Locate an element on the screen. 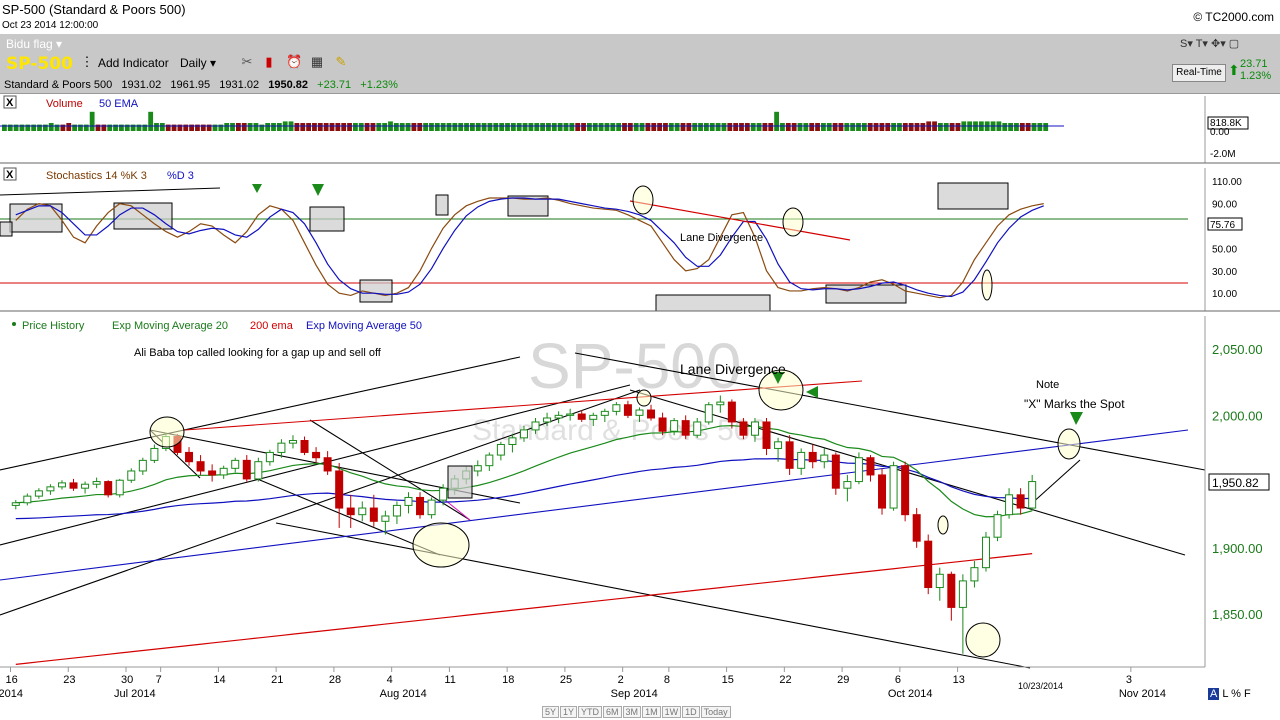  range-1y: 1Y is located at coordinates (569, 712).